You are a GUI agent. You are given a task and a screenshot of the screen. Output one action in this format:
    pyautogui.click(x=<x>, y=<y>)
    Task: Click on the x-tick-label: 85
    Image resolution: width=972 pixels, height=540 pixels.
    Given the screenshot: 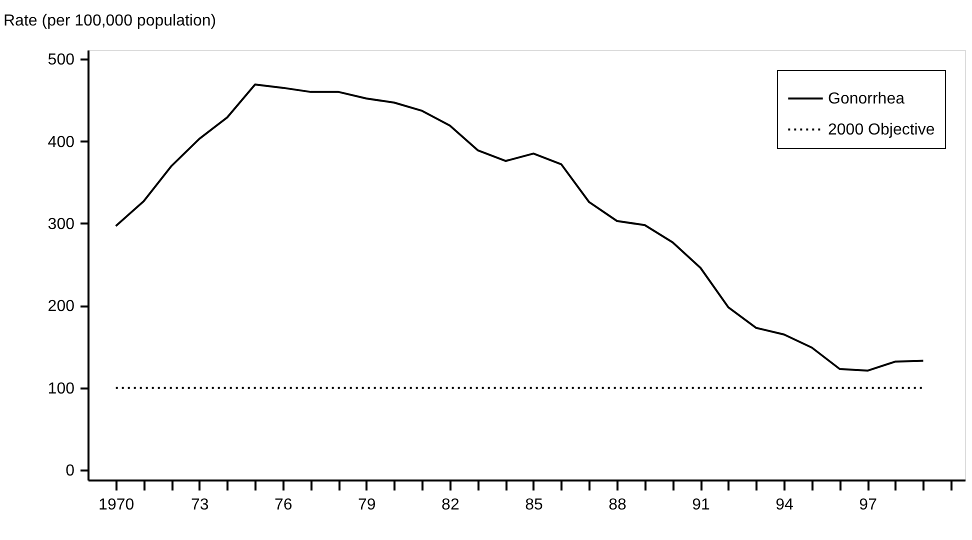 What is the action you would take?
    pyautogui.click(x=534, y=505)
    